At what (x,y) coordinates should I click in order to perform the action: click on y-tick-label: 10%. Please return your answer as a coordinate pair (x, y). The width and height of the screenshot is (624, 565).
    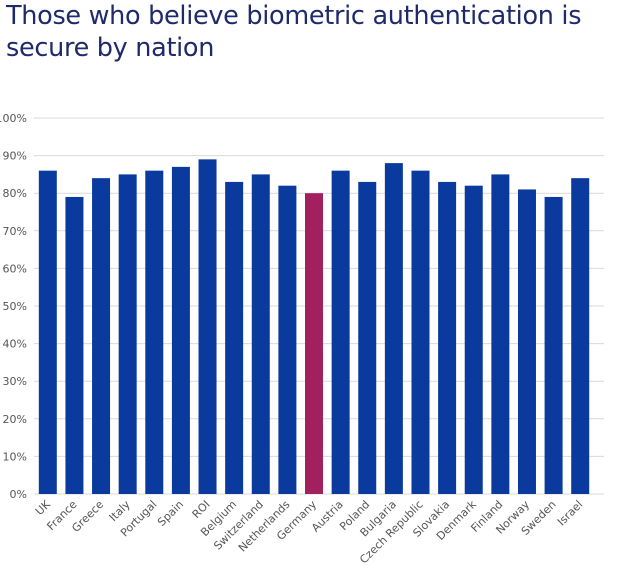
    Looking at the image, I should click on (15, 456).